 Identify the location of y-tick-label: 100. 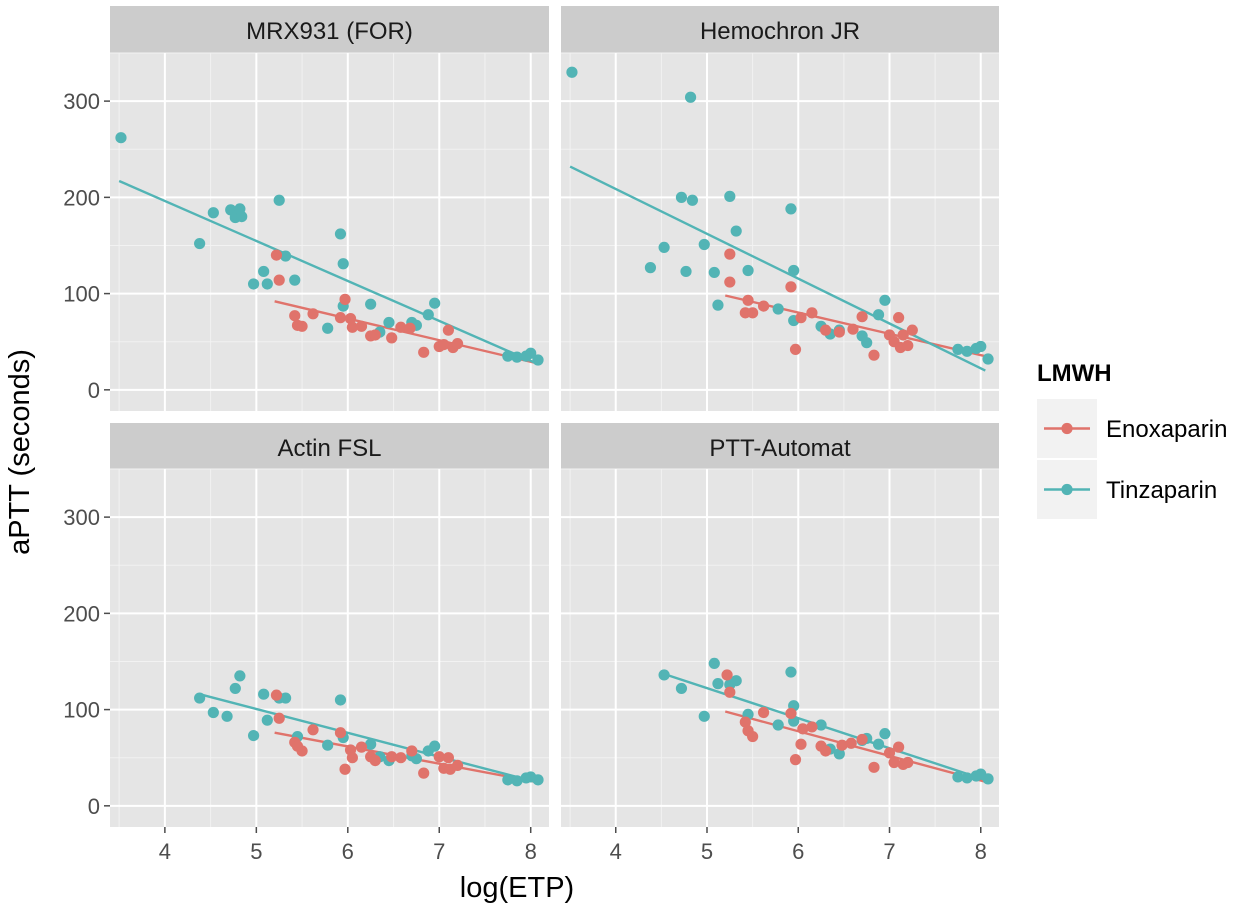
(81, 710).